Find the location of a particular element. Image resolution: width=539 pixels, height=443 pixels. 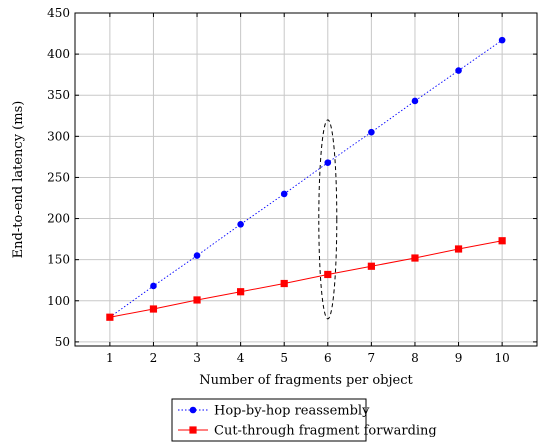

dashed-ellipse is located at coordinates (328, 219).